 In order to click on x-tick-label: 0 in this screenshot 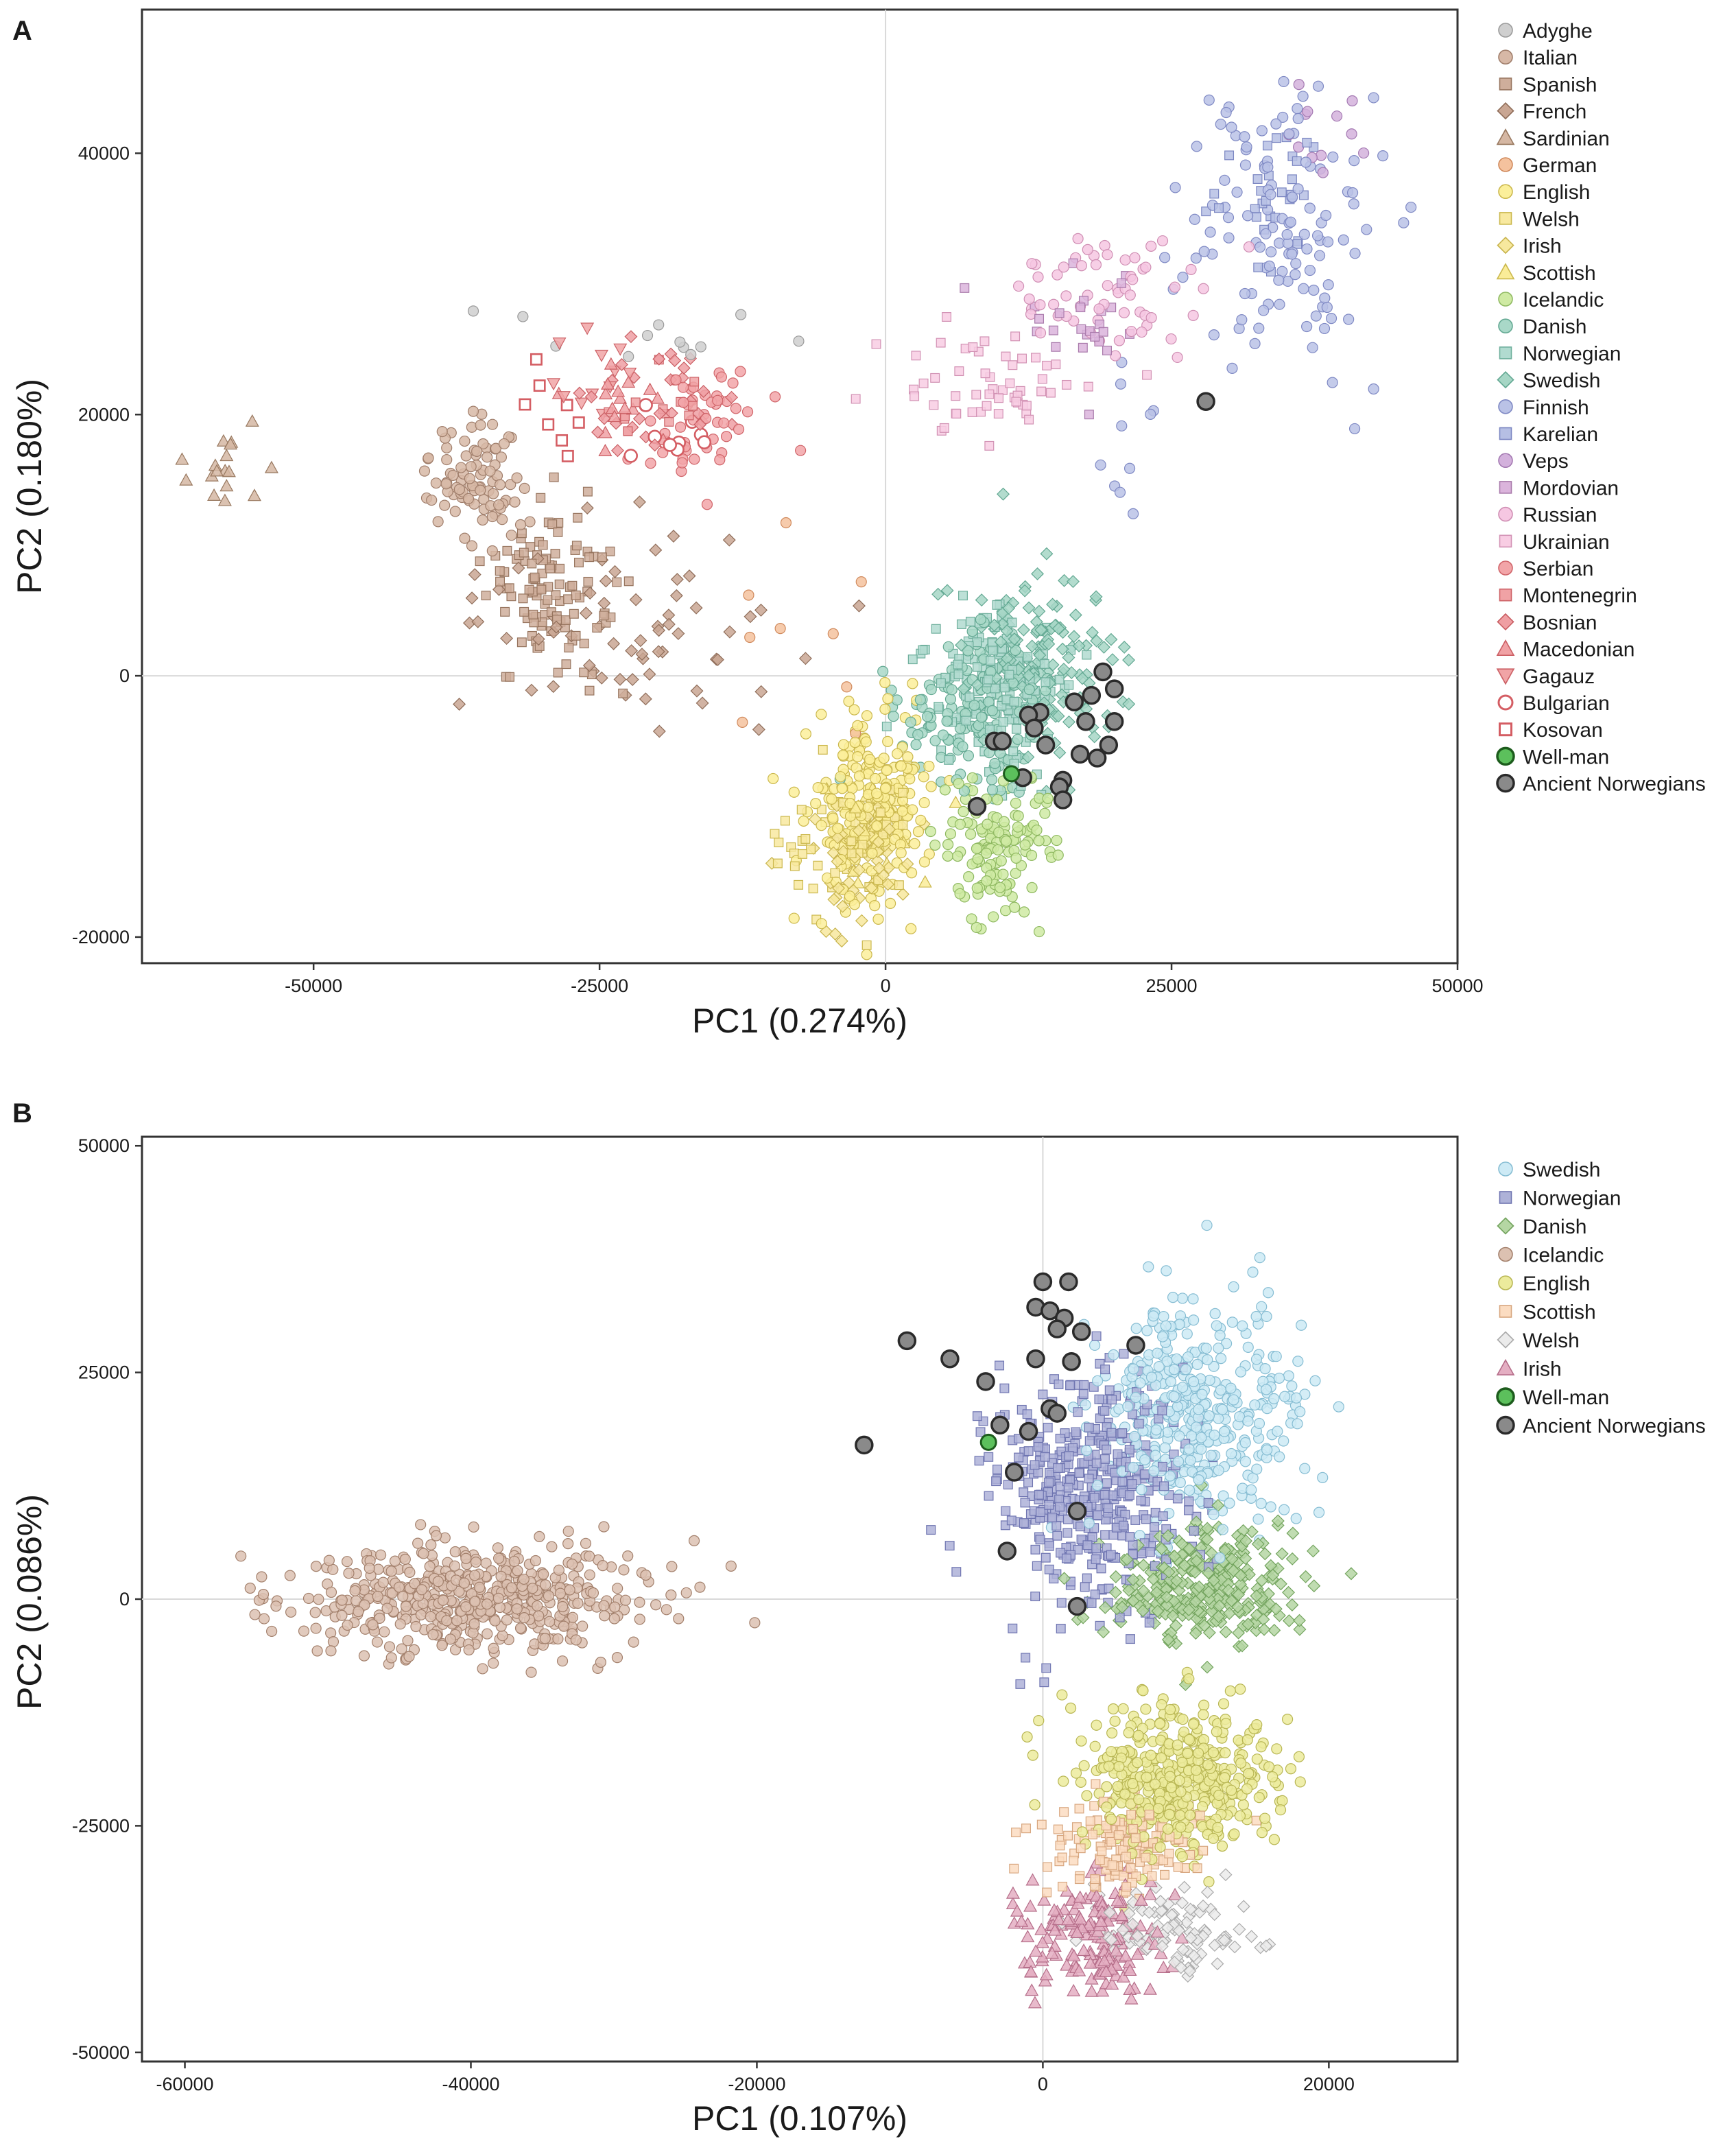, I will do `click(886, 986)`.